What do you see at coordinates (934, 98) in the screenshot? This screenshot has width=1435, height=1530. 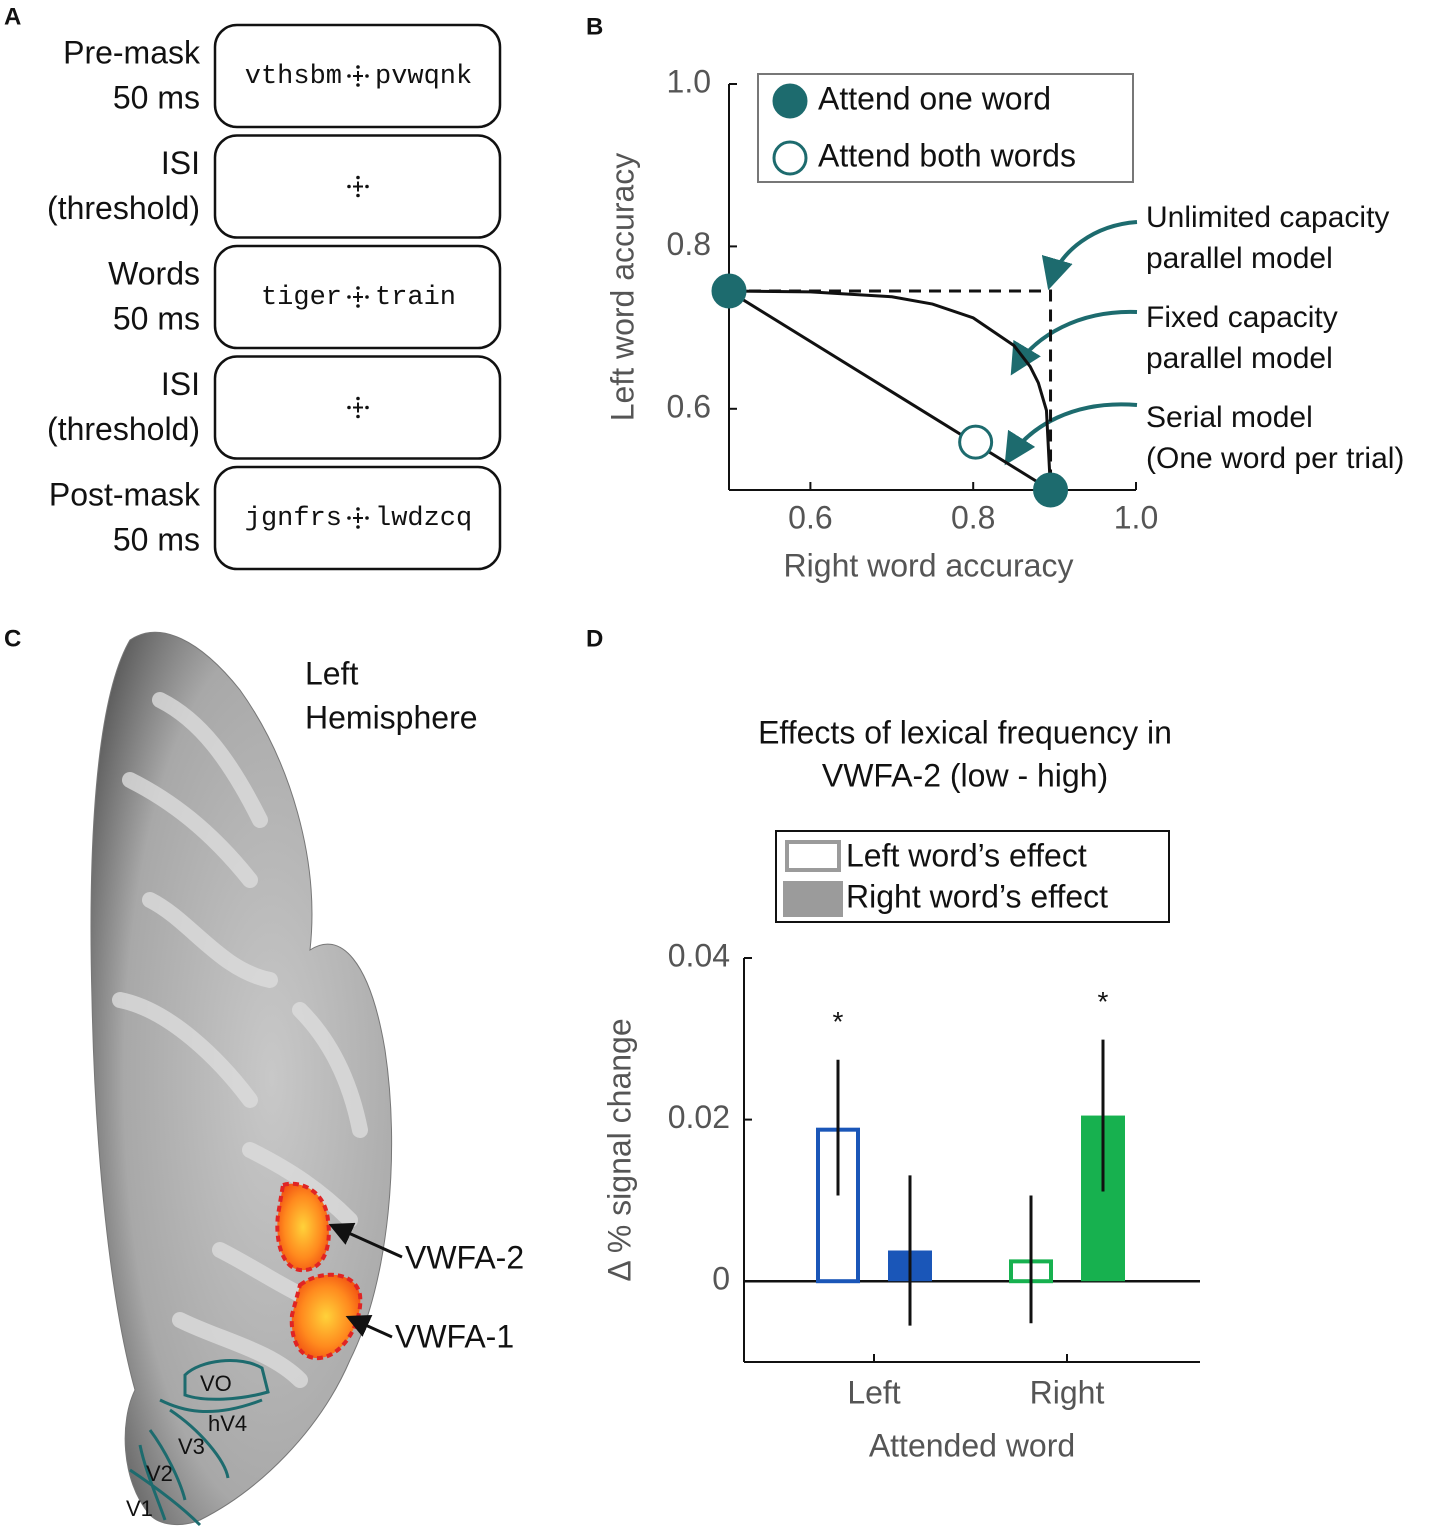 I see `legend-label: Attend one word` at bounding box center [934, 98].